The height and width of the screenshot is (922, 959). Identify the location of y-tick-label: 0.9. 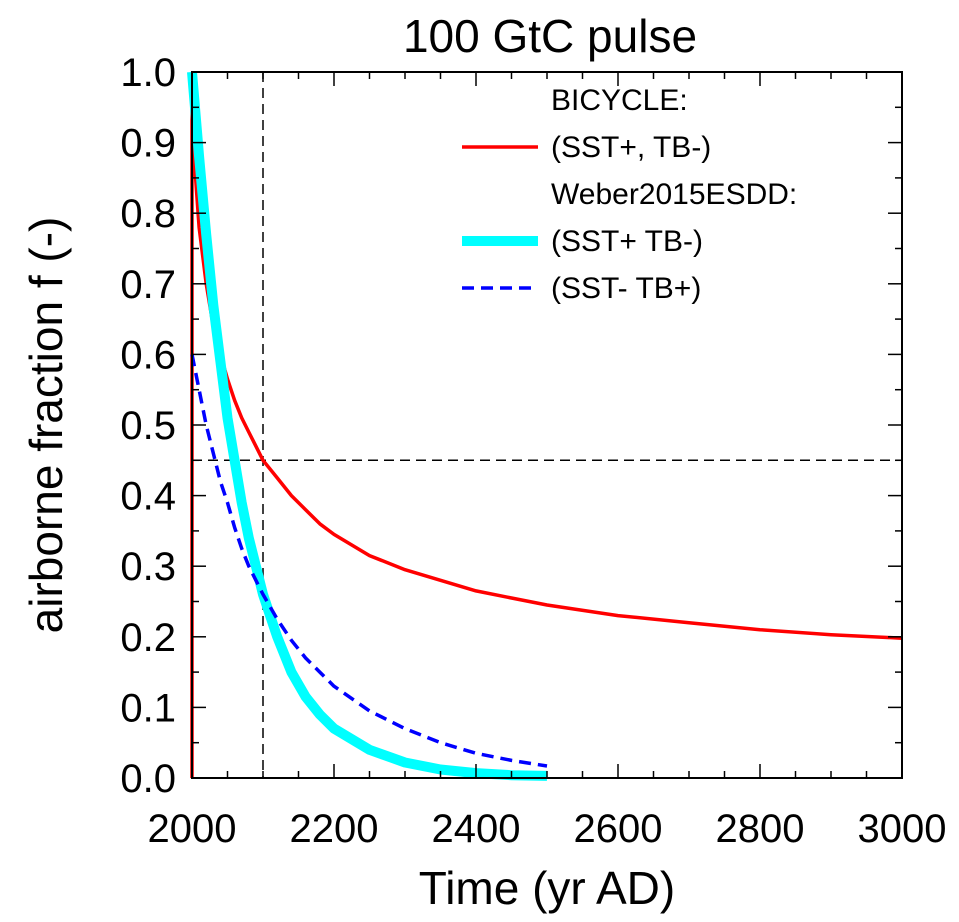
(148, 144).